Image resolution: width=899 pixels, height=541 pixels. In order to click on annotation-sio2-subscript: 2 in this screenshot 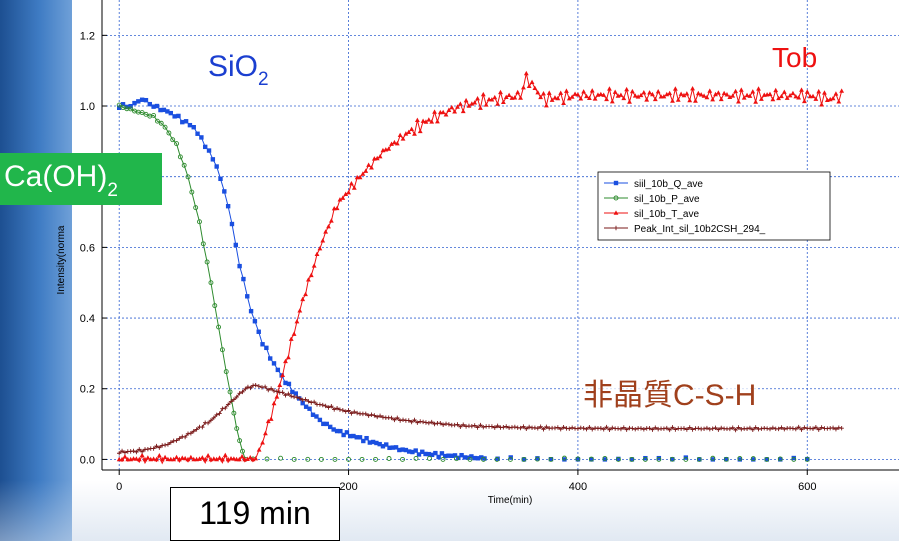, I will do `click(263, 79)`.